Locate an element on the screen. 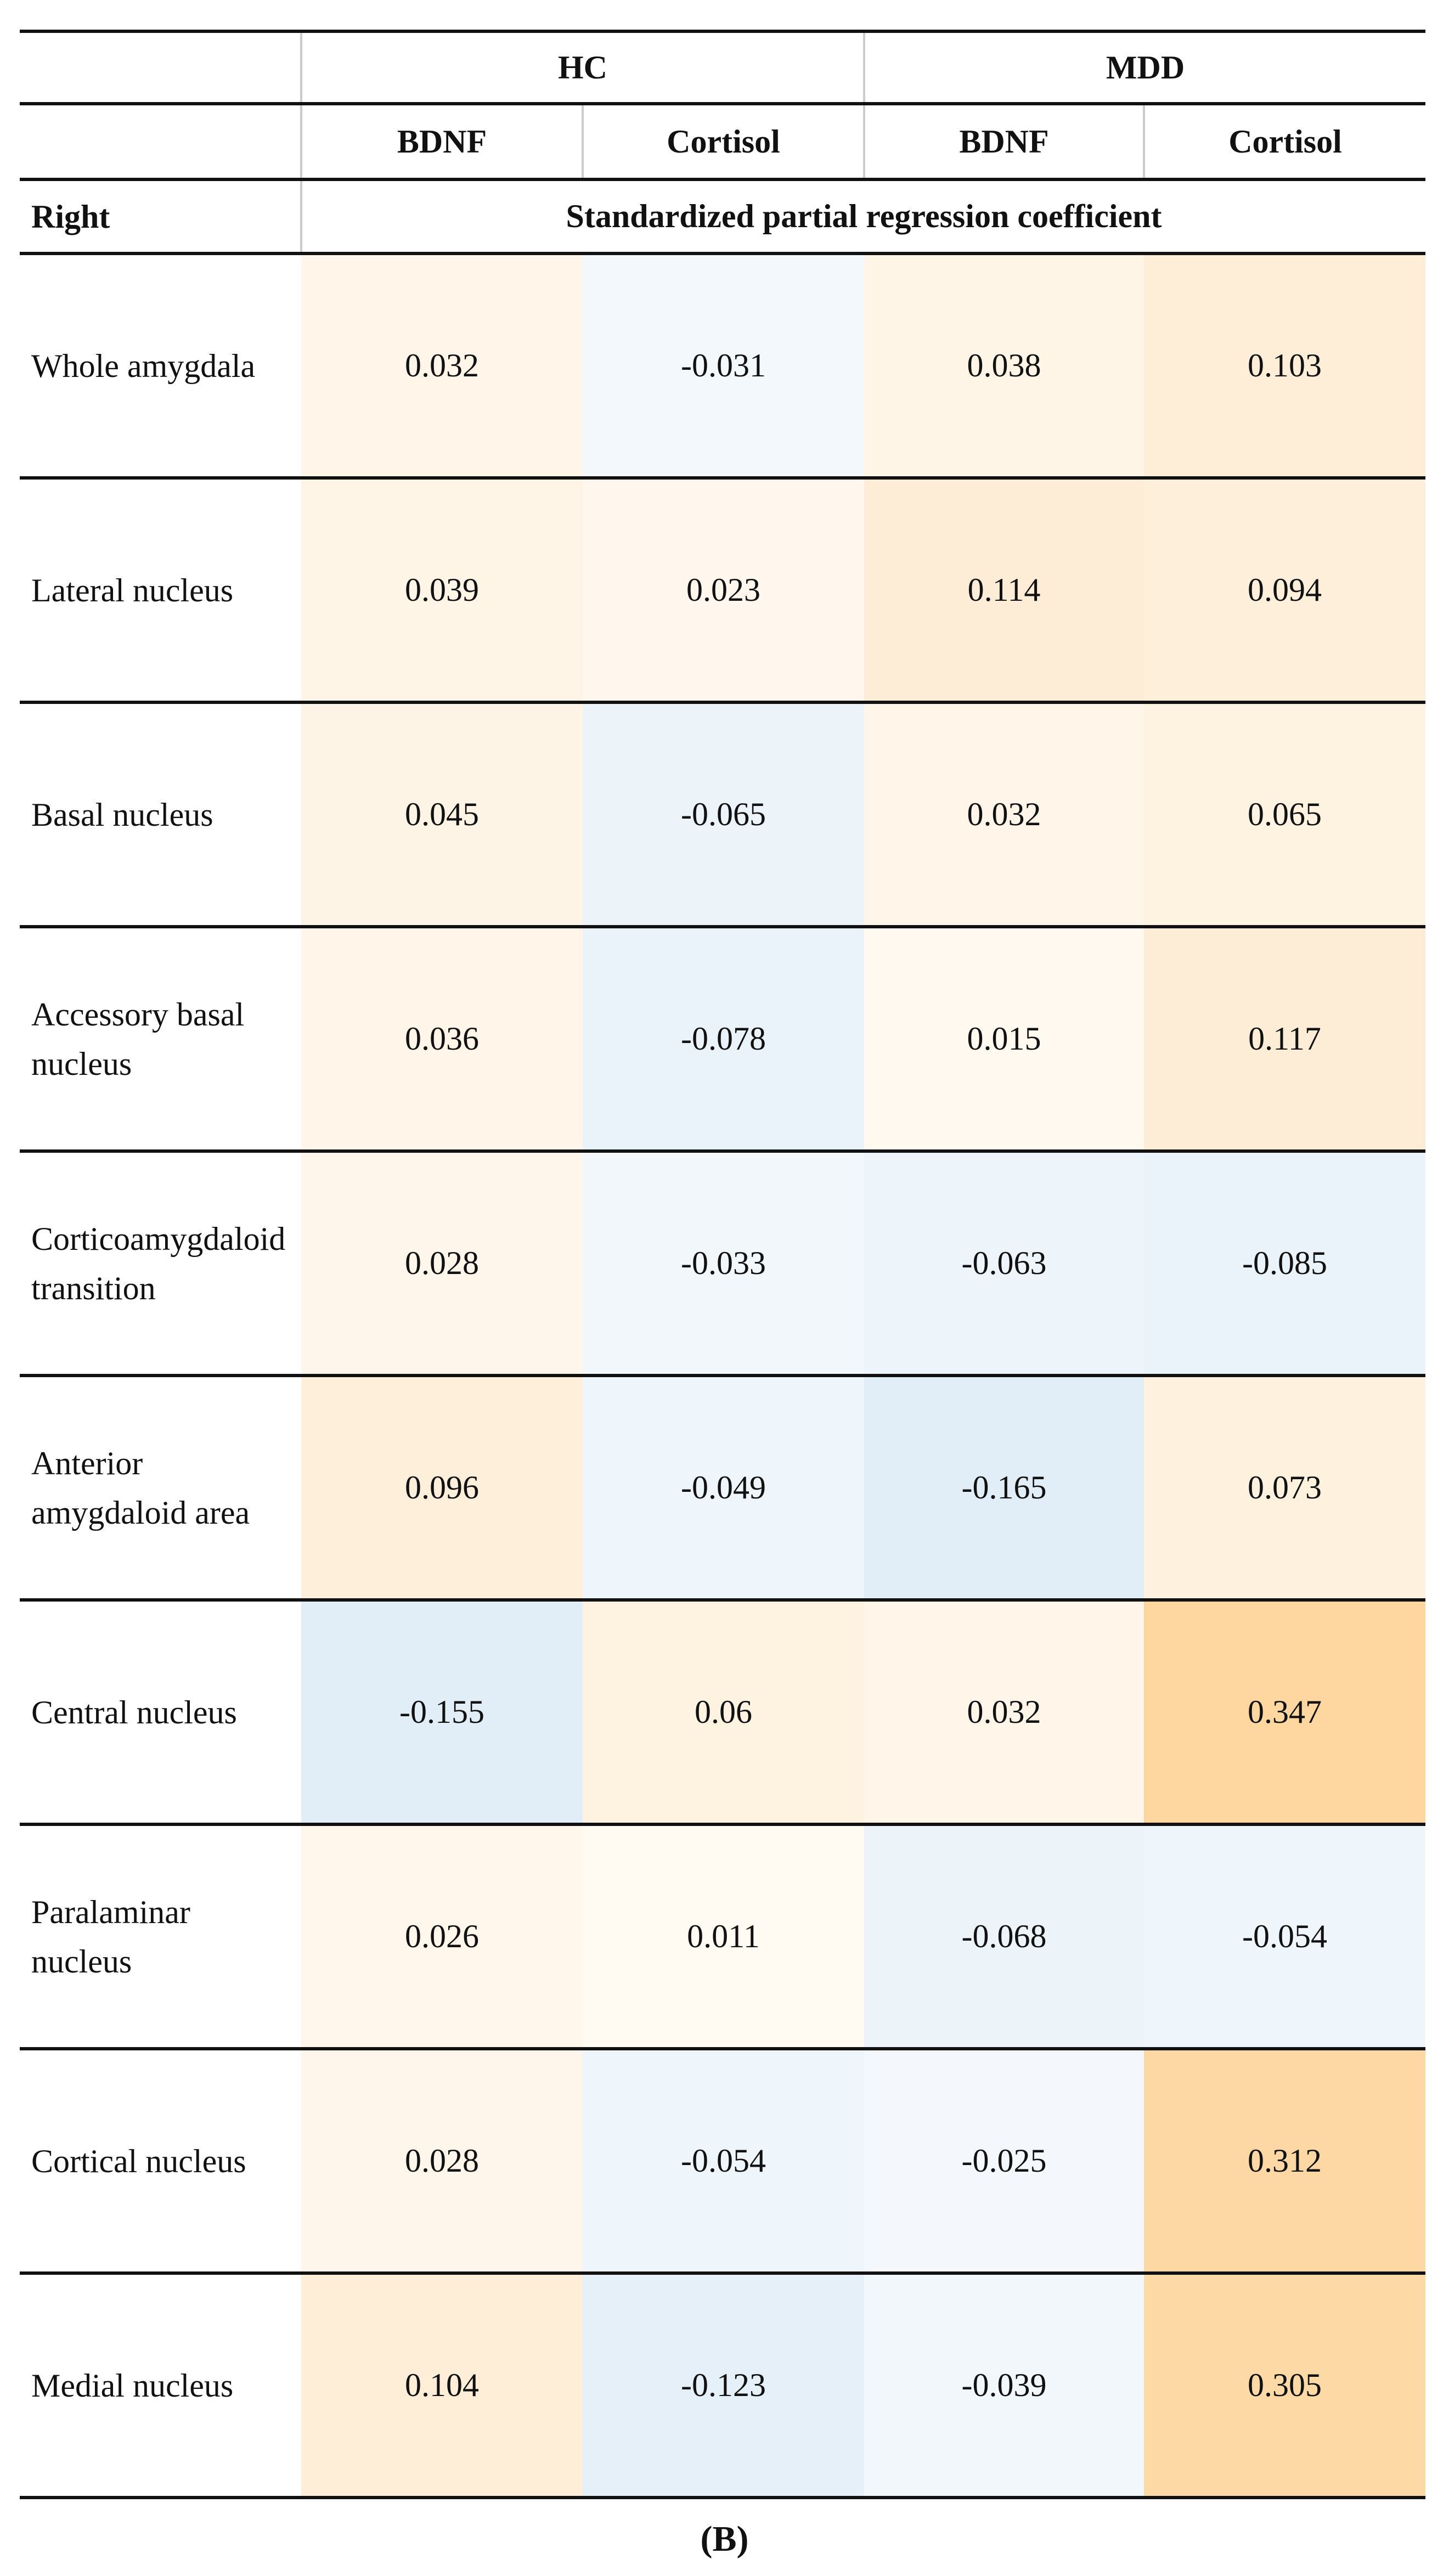 This screenshot has width=1449, height=2576. value-cell: -0.085 is located at coordinates (1285, 1262).